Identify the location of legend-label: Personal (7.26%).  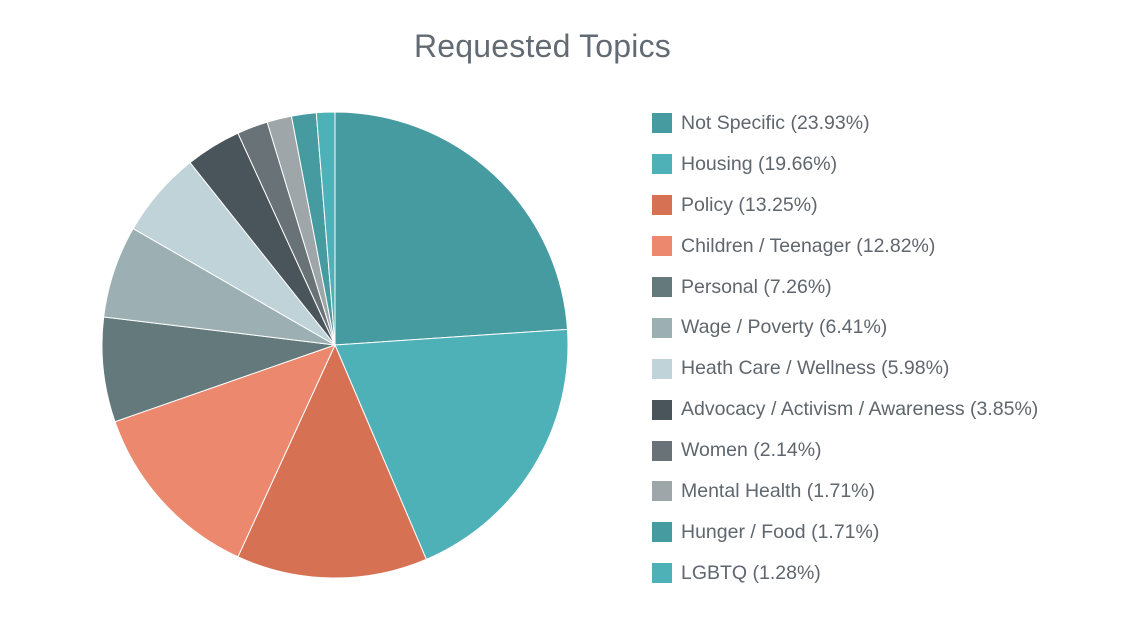
(756, 286).